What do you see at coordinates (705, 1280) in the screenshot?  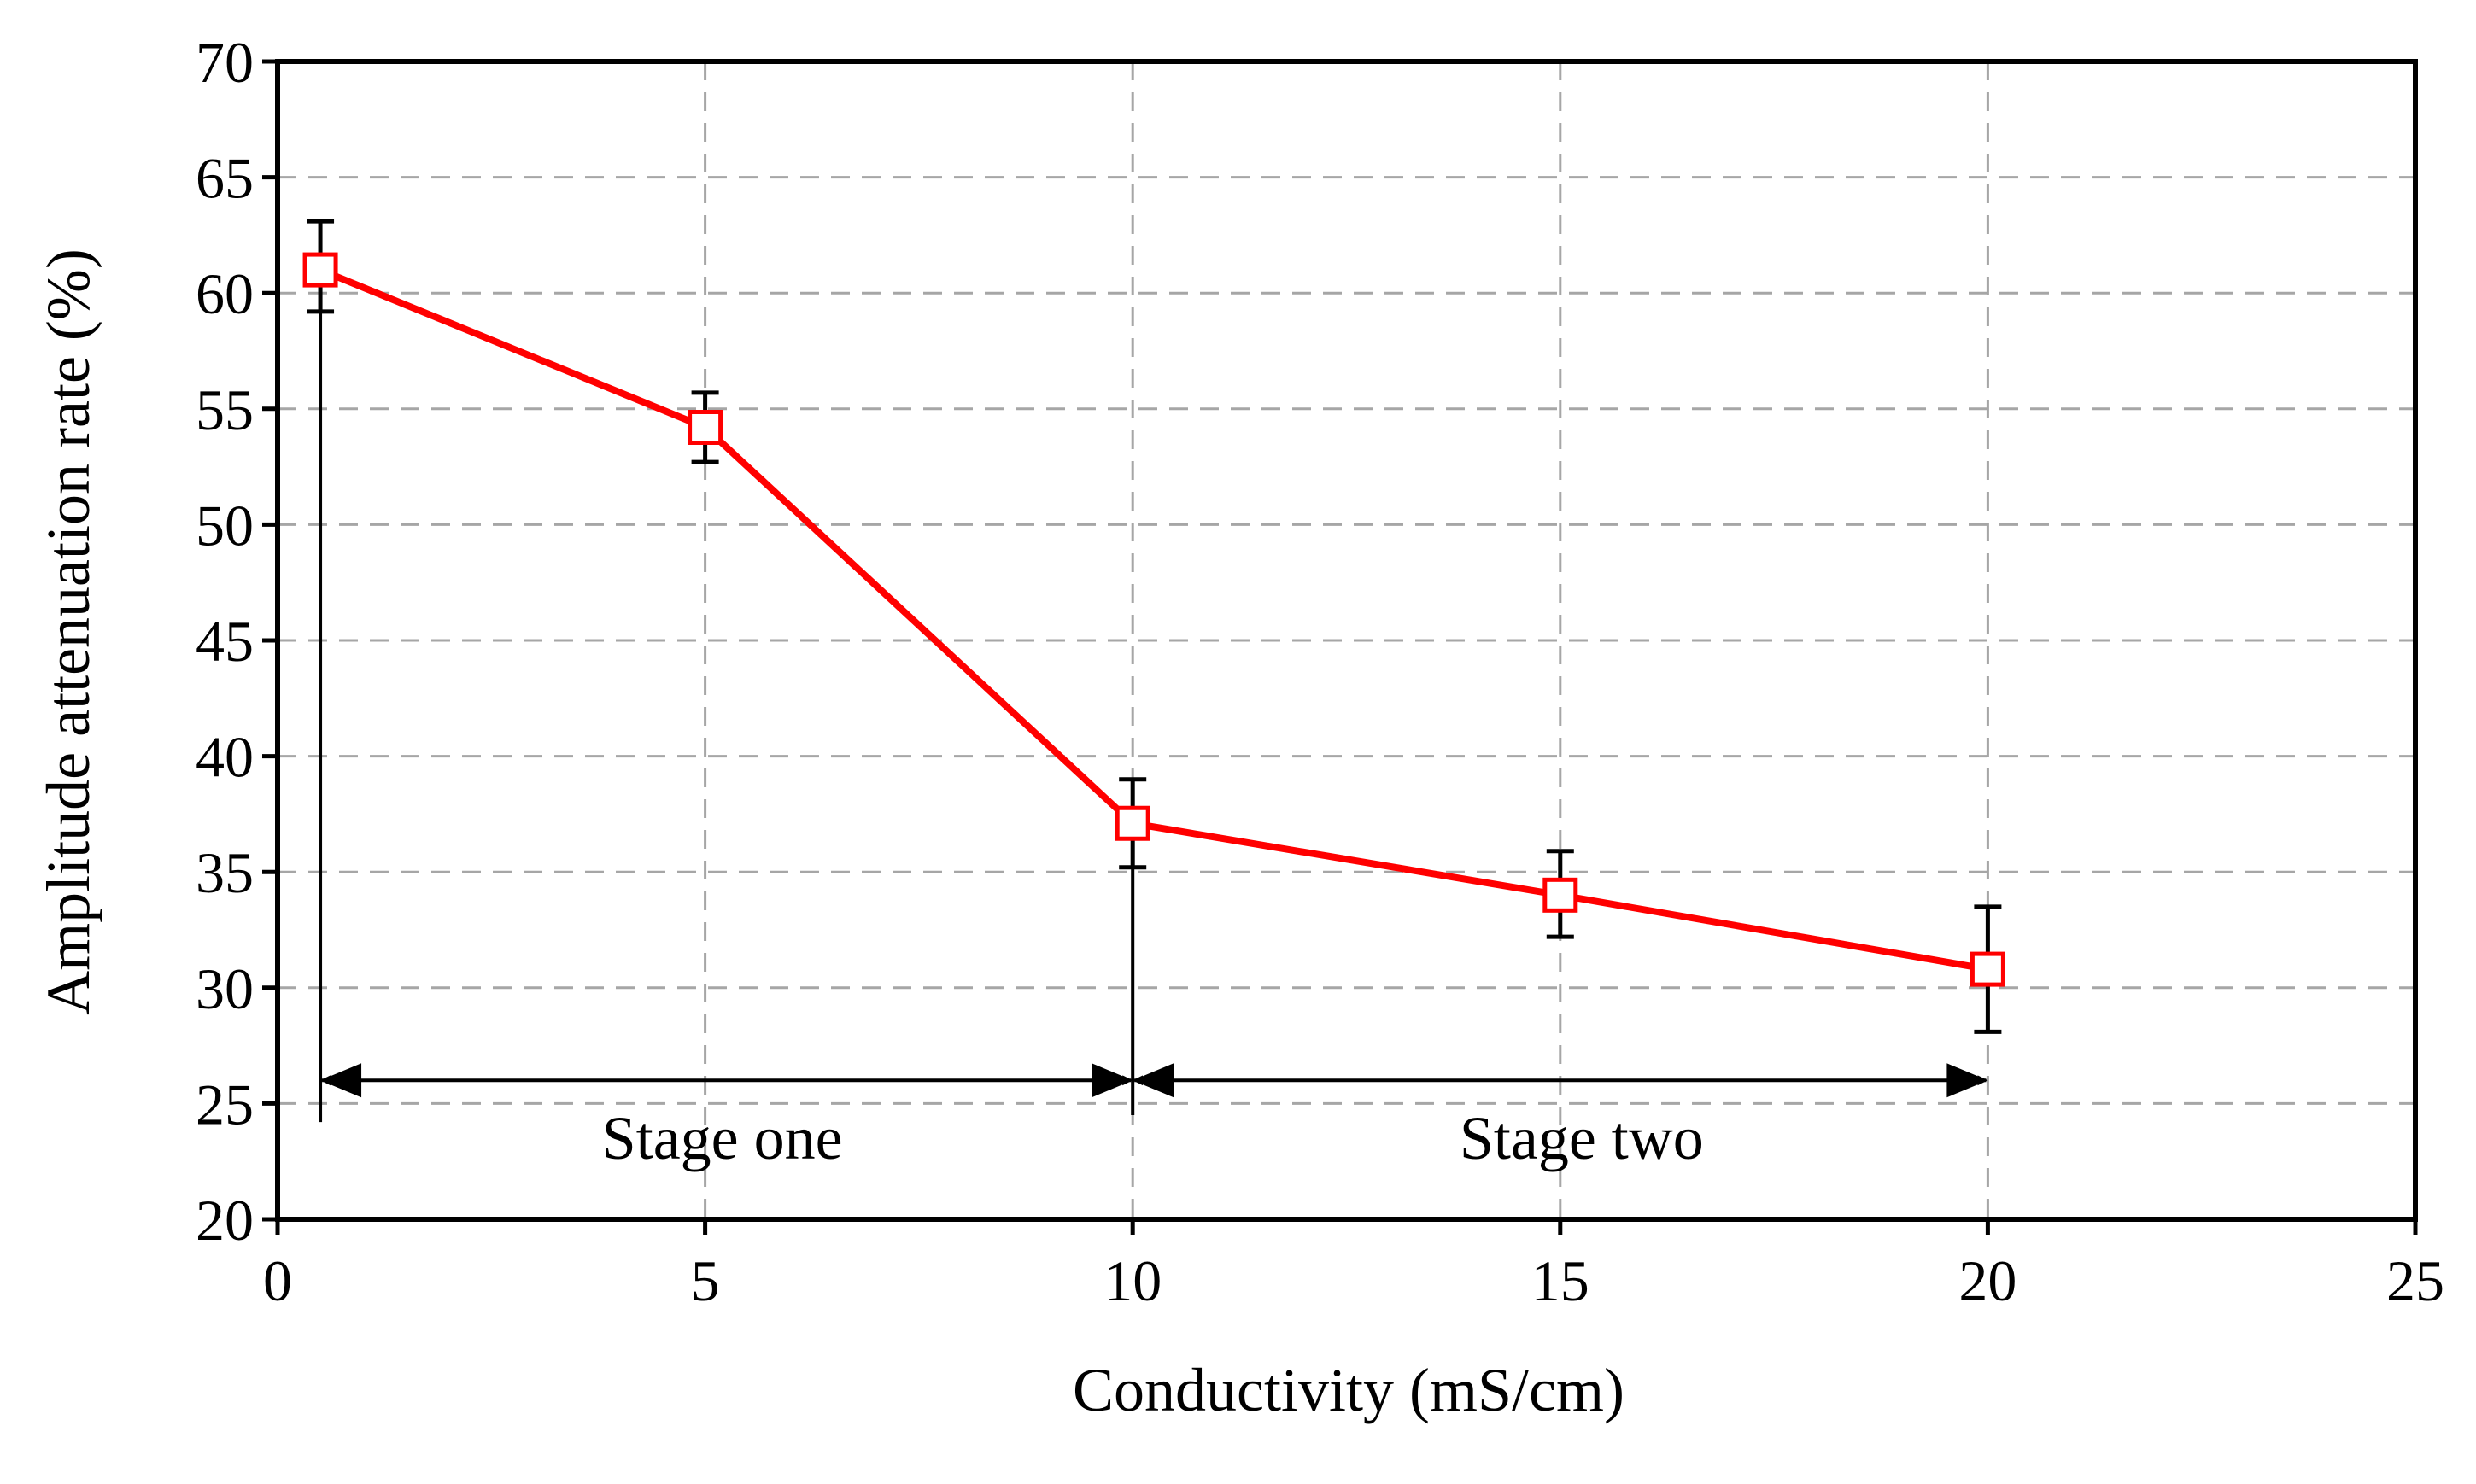 I see `x-tick-label: 5` at bounding box center [705, 1280].